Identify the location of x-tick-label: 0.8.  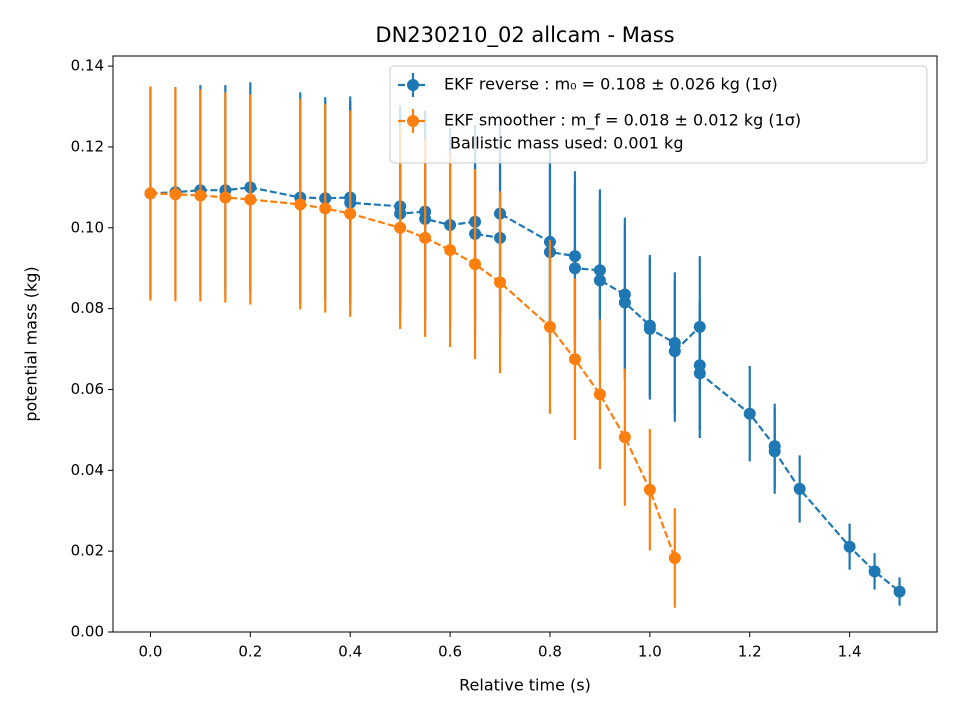
(550, 652).